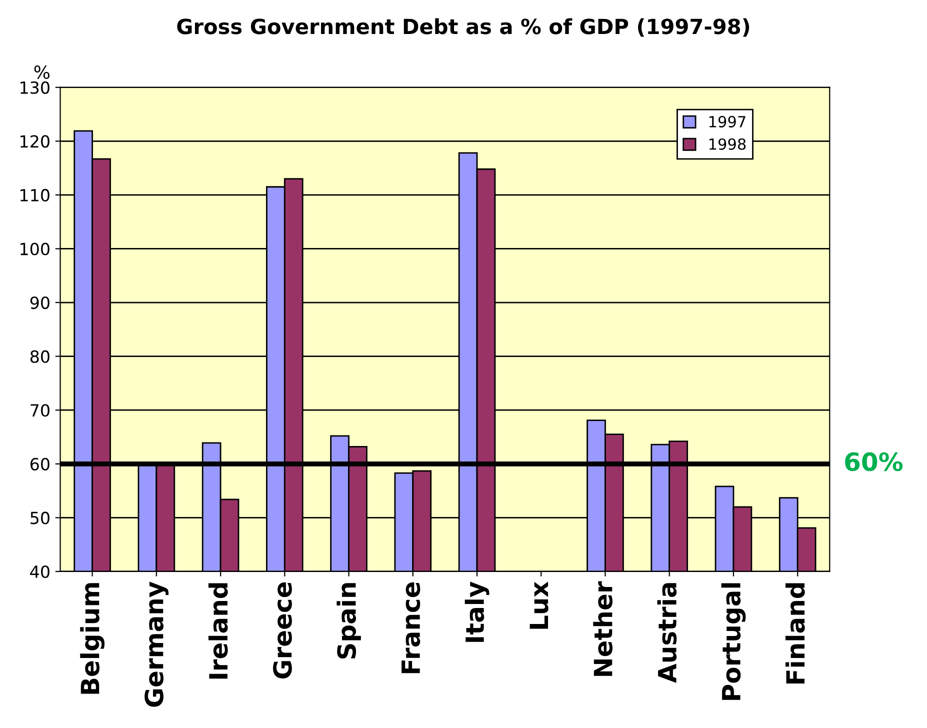 The width and height of the screenshot is (927, 728). Describe the element at coordinates (40, 356) in the screenshot. I see `y-tick-label: 80` at that location.